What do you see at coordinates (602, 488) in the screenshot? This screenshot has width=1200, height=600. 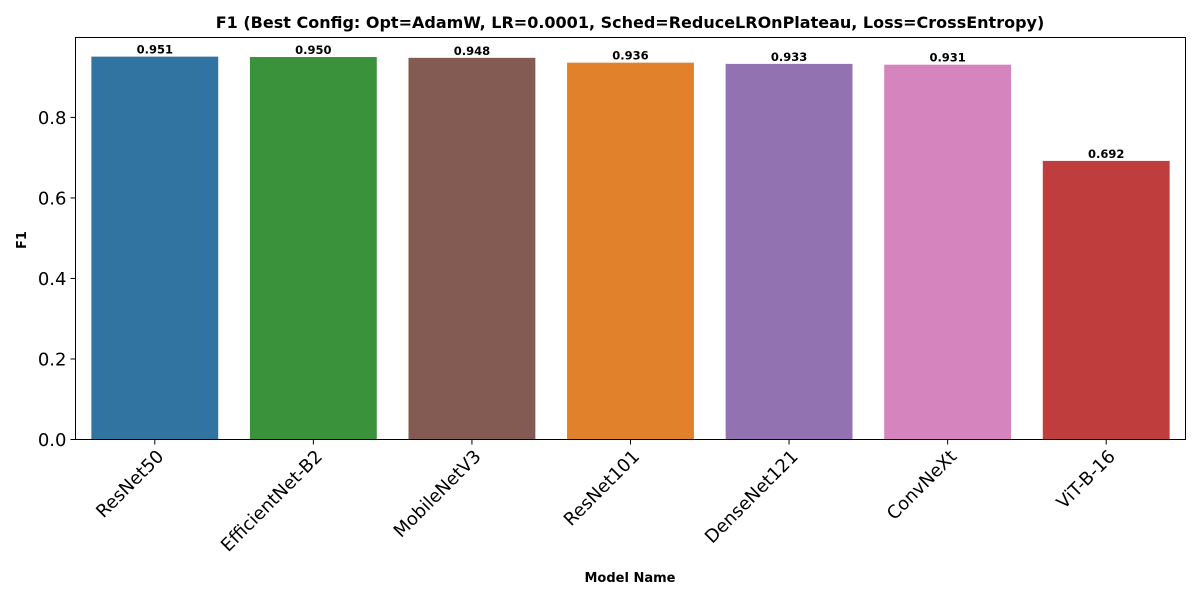 I see `x-tick-label-resnet101: ResNet101` at bounding box center [602, 488].